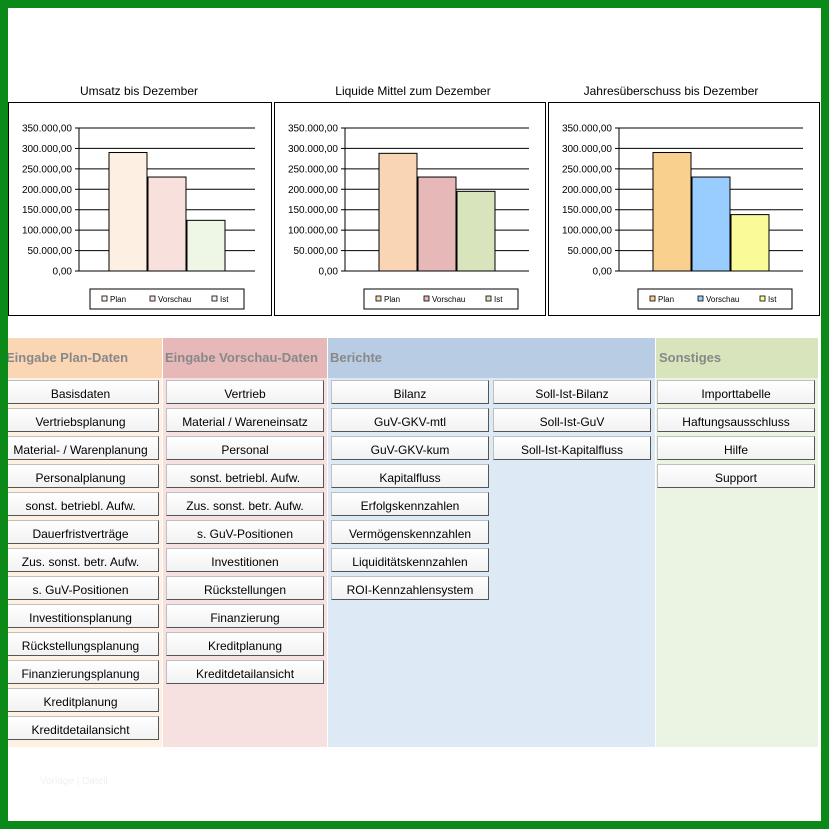 The height and width of the screenshot is (829, 829). What do you see at coordinates (410, 560) in the screenshot?
I see `button-liquiditaetskennzahlen: Liquiditätskennzahlen` at bounding box center [410, 560].